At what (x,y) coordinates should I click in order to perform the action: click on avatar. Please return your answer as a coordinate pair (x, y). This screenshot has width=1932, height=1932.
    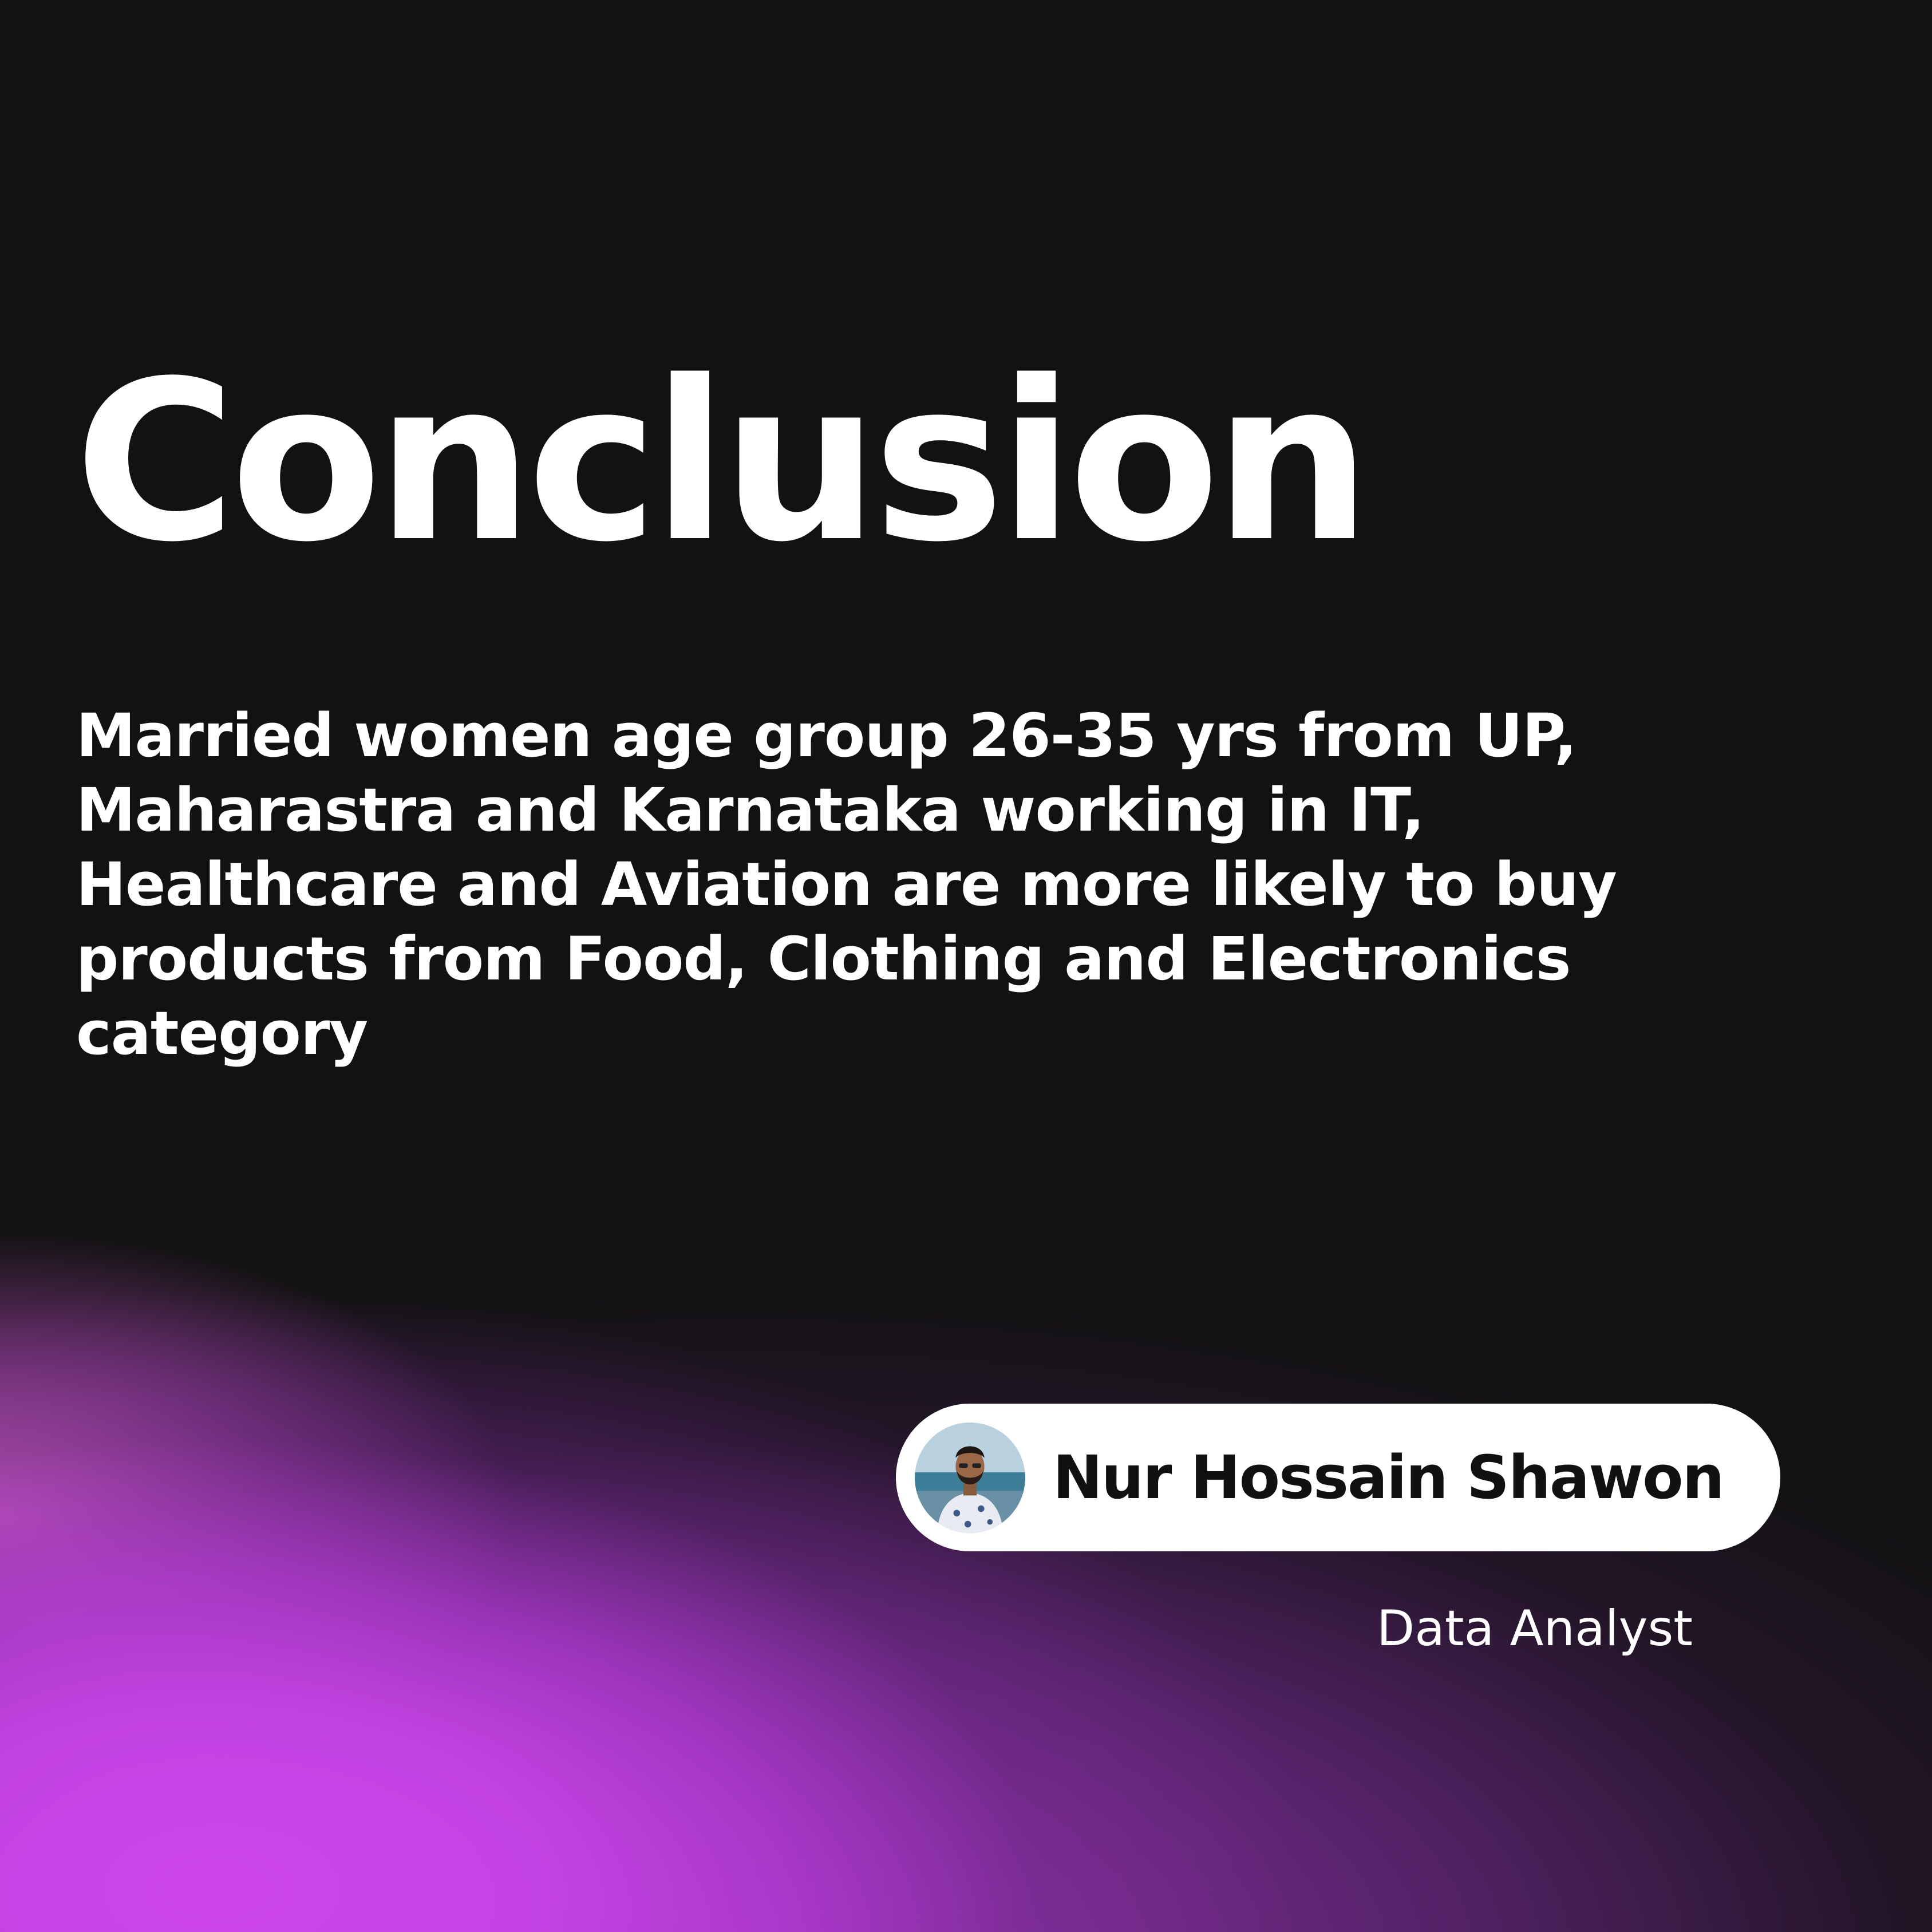
    Looking at the image, I should click on (970, 1478).